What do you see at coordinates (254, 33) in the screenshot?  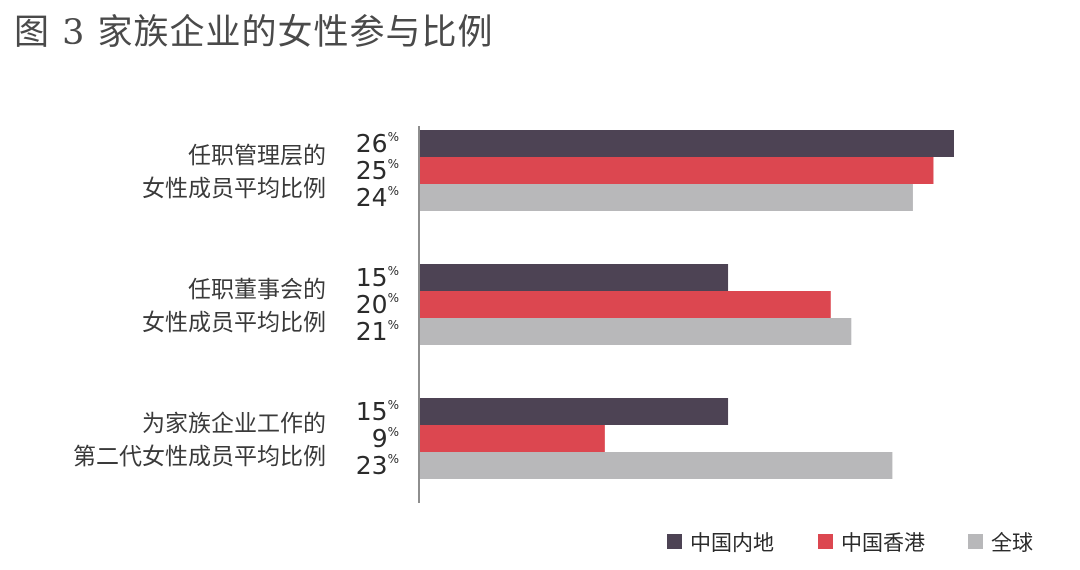 I see `chart-title: 图 3 家族企业的女性参与比例` at bounding box center [254, 33].